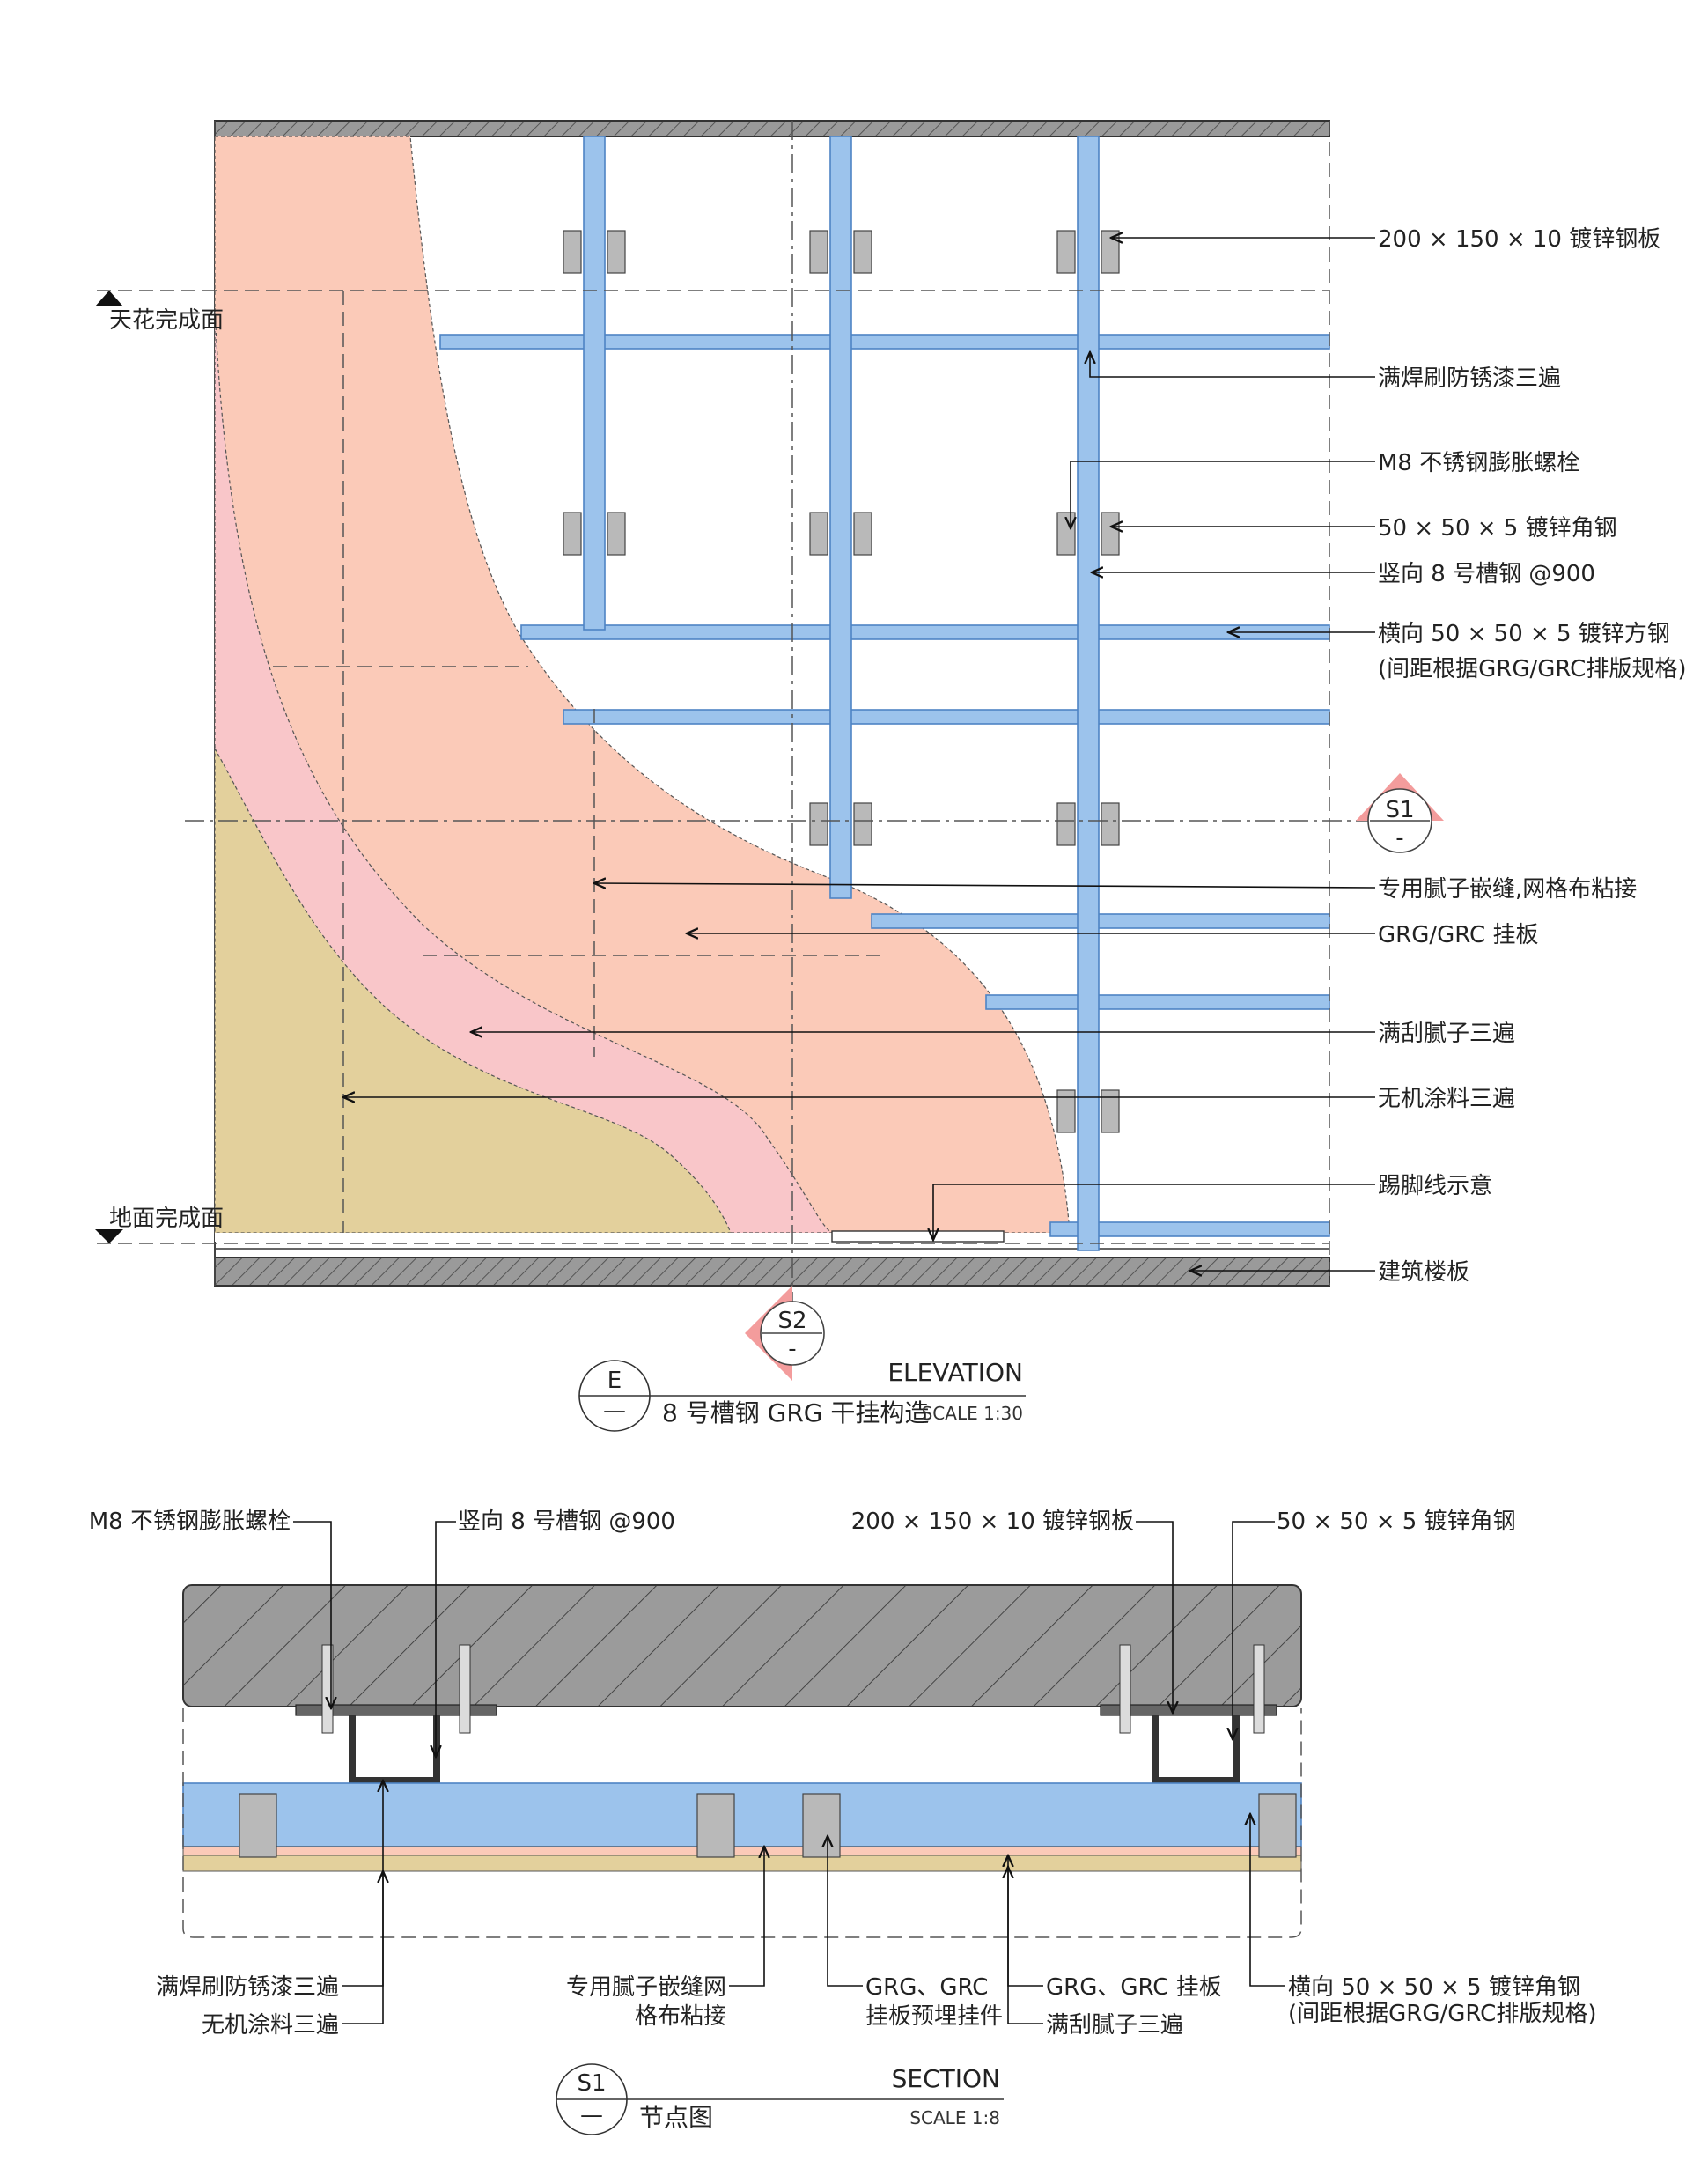  I want to click on section-callout-angle: 50 × 50 × 5 镀锌角钢, so click(1396, 1521).